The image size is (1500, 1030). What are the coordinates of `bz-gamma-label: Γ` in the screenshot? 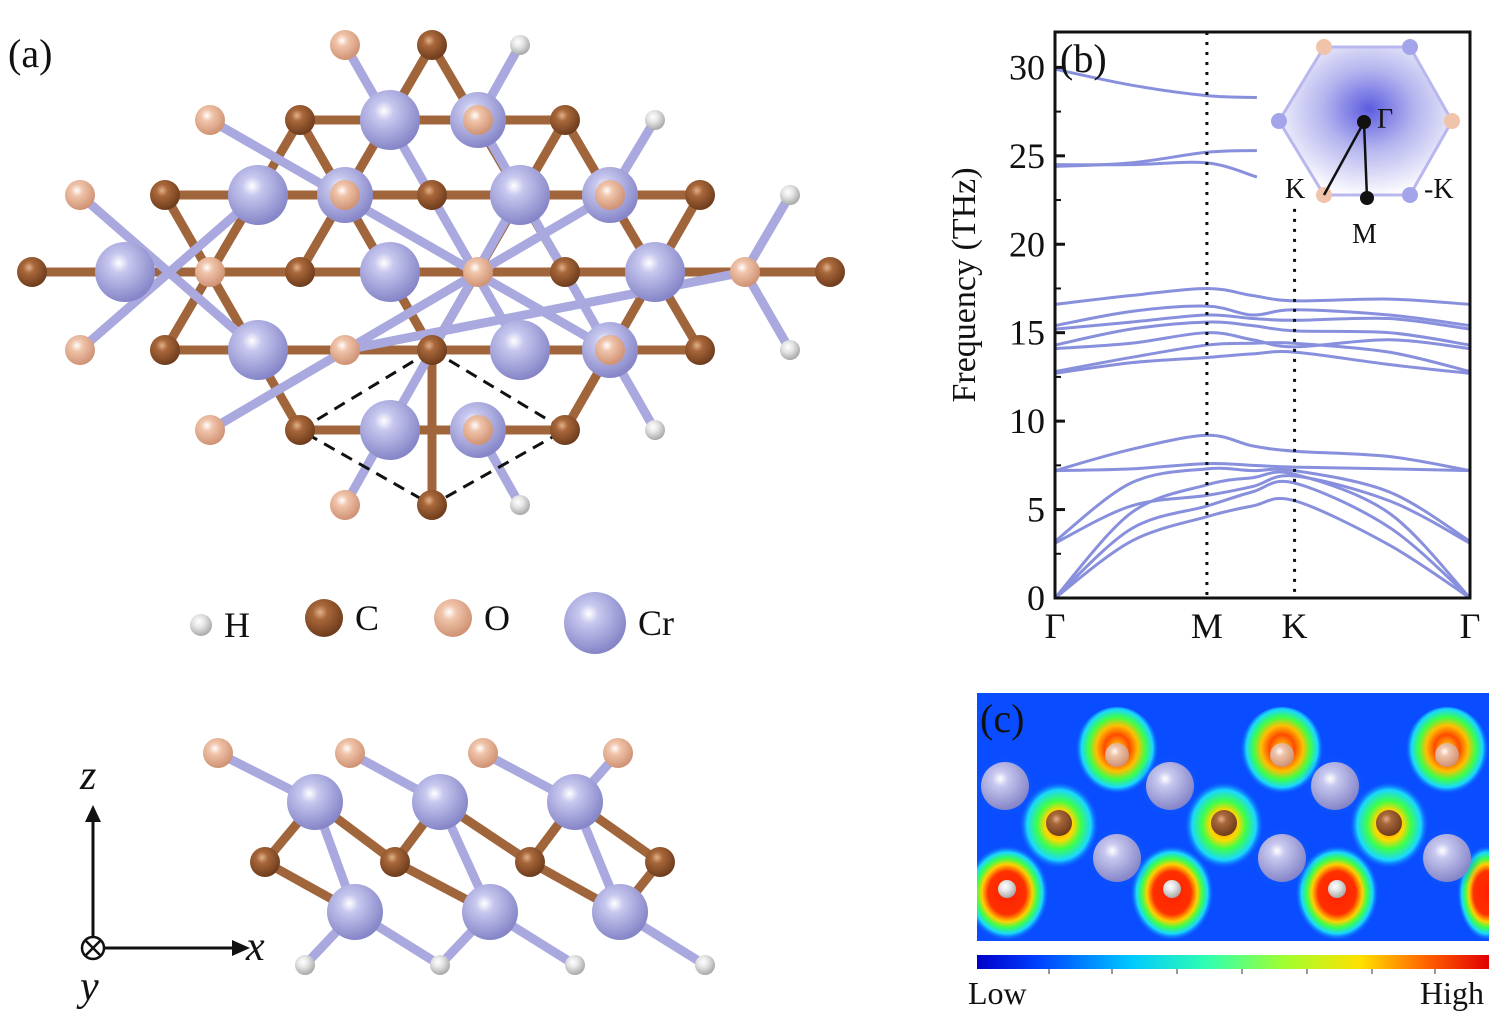 It's located at (1385, 119).